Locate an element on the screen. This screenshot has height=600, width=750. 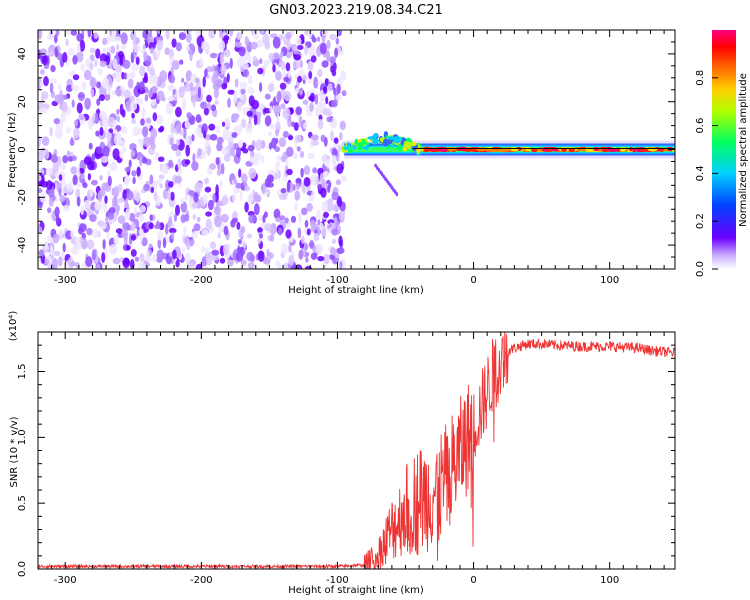
y-tick-label: 1.0 is located at coordinates (22, 437).